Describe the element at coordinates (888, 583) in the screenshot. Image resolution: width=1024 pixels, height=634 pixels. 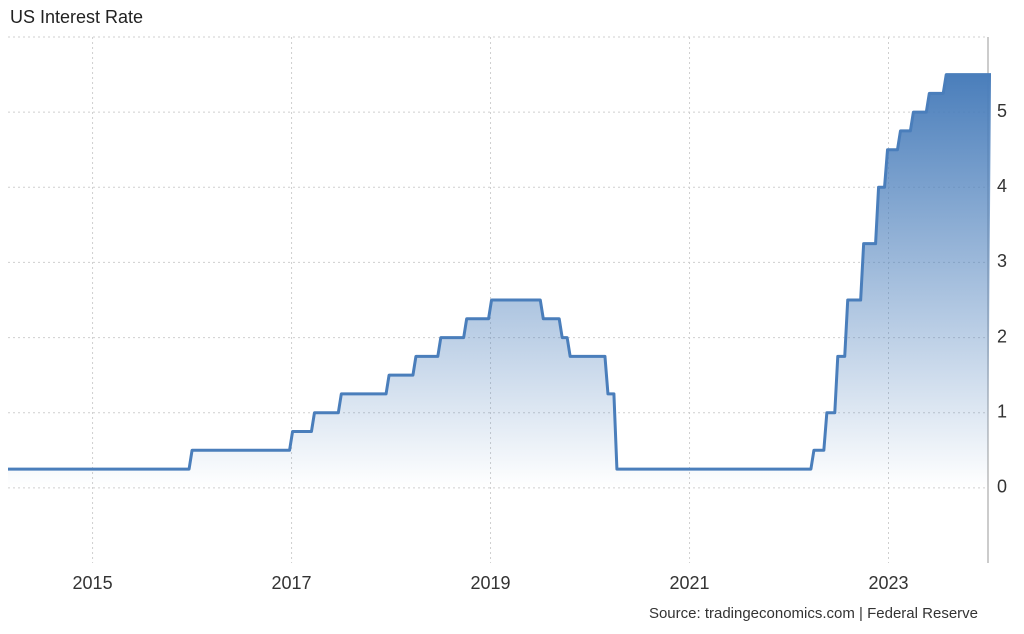
I see `x-tick-label: 2023` at that location.